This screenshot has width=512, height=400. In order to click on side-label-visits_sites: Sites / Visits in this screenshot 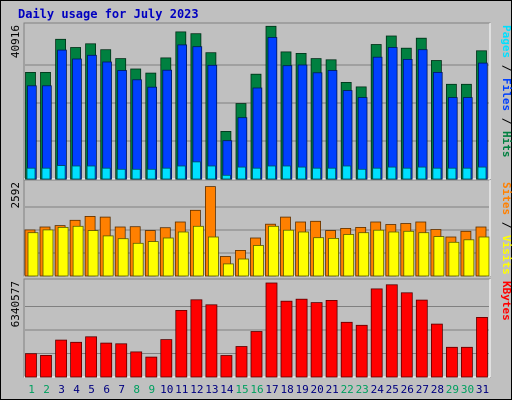, I will do `click(506, 228)`.